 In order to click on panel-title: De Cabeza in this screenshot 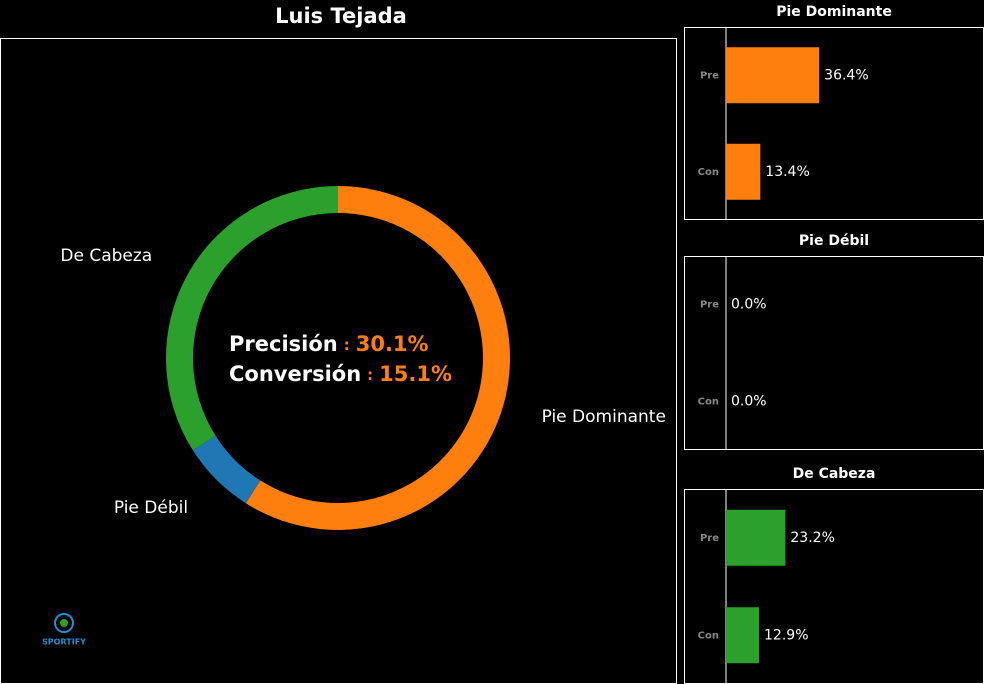, I will do `click(834, 474)`.